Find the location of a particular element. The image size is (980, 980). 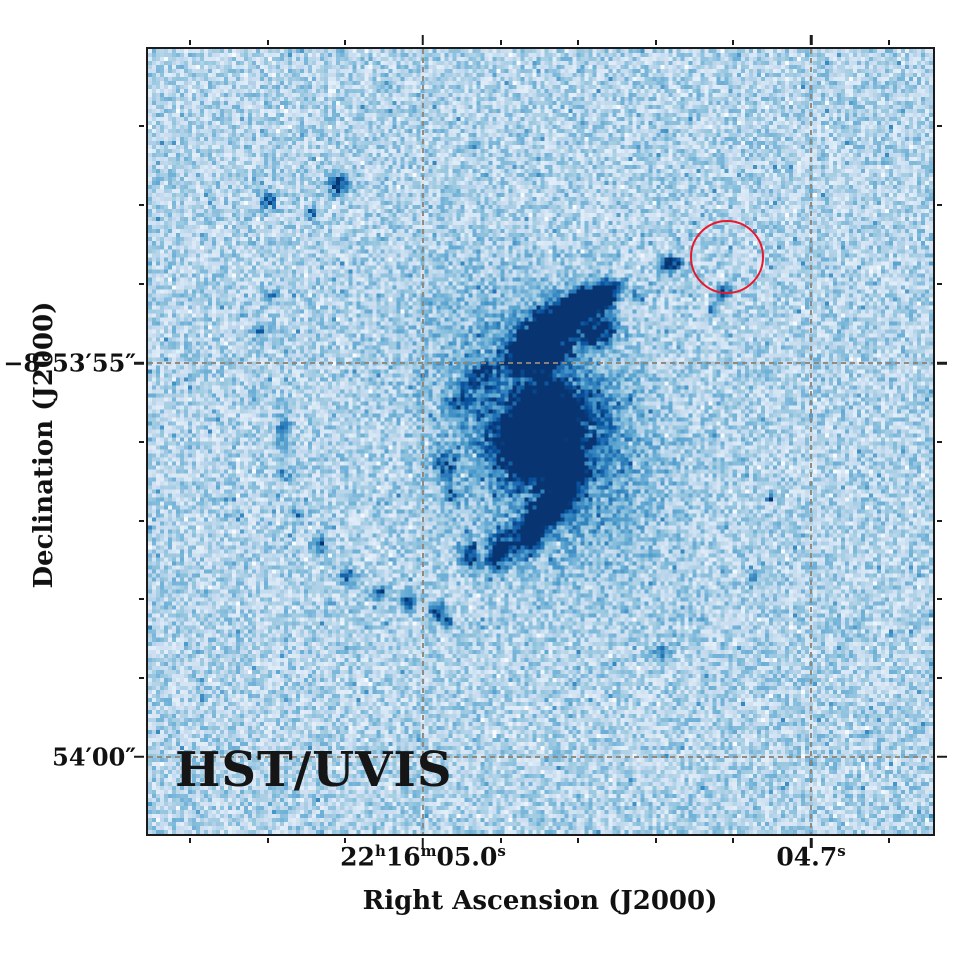

x-tick-label-04p7s: 04.7s is located at coordinates (810, 856).